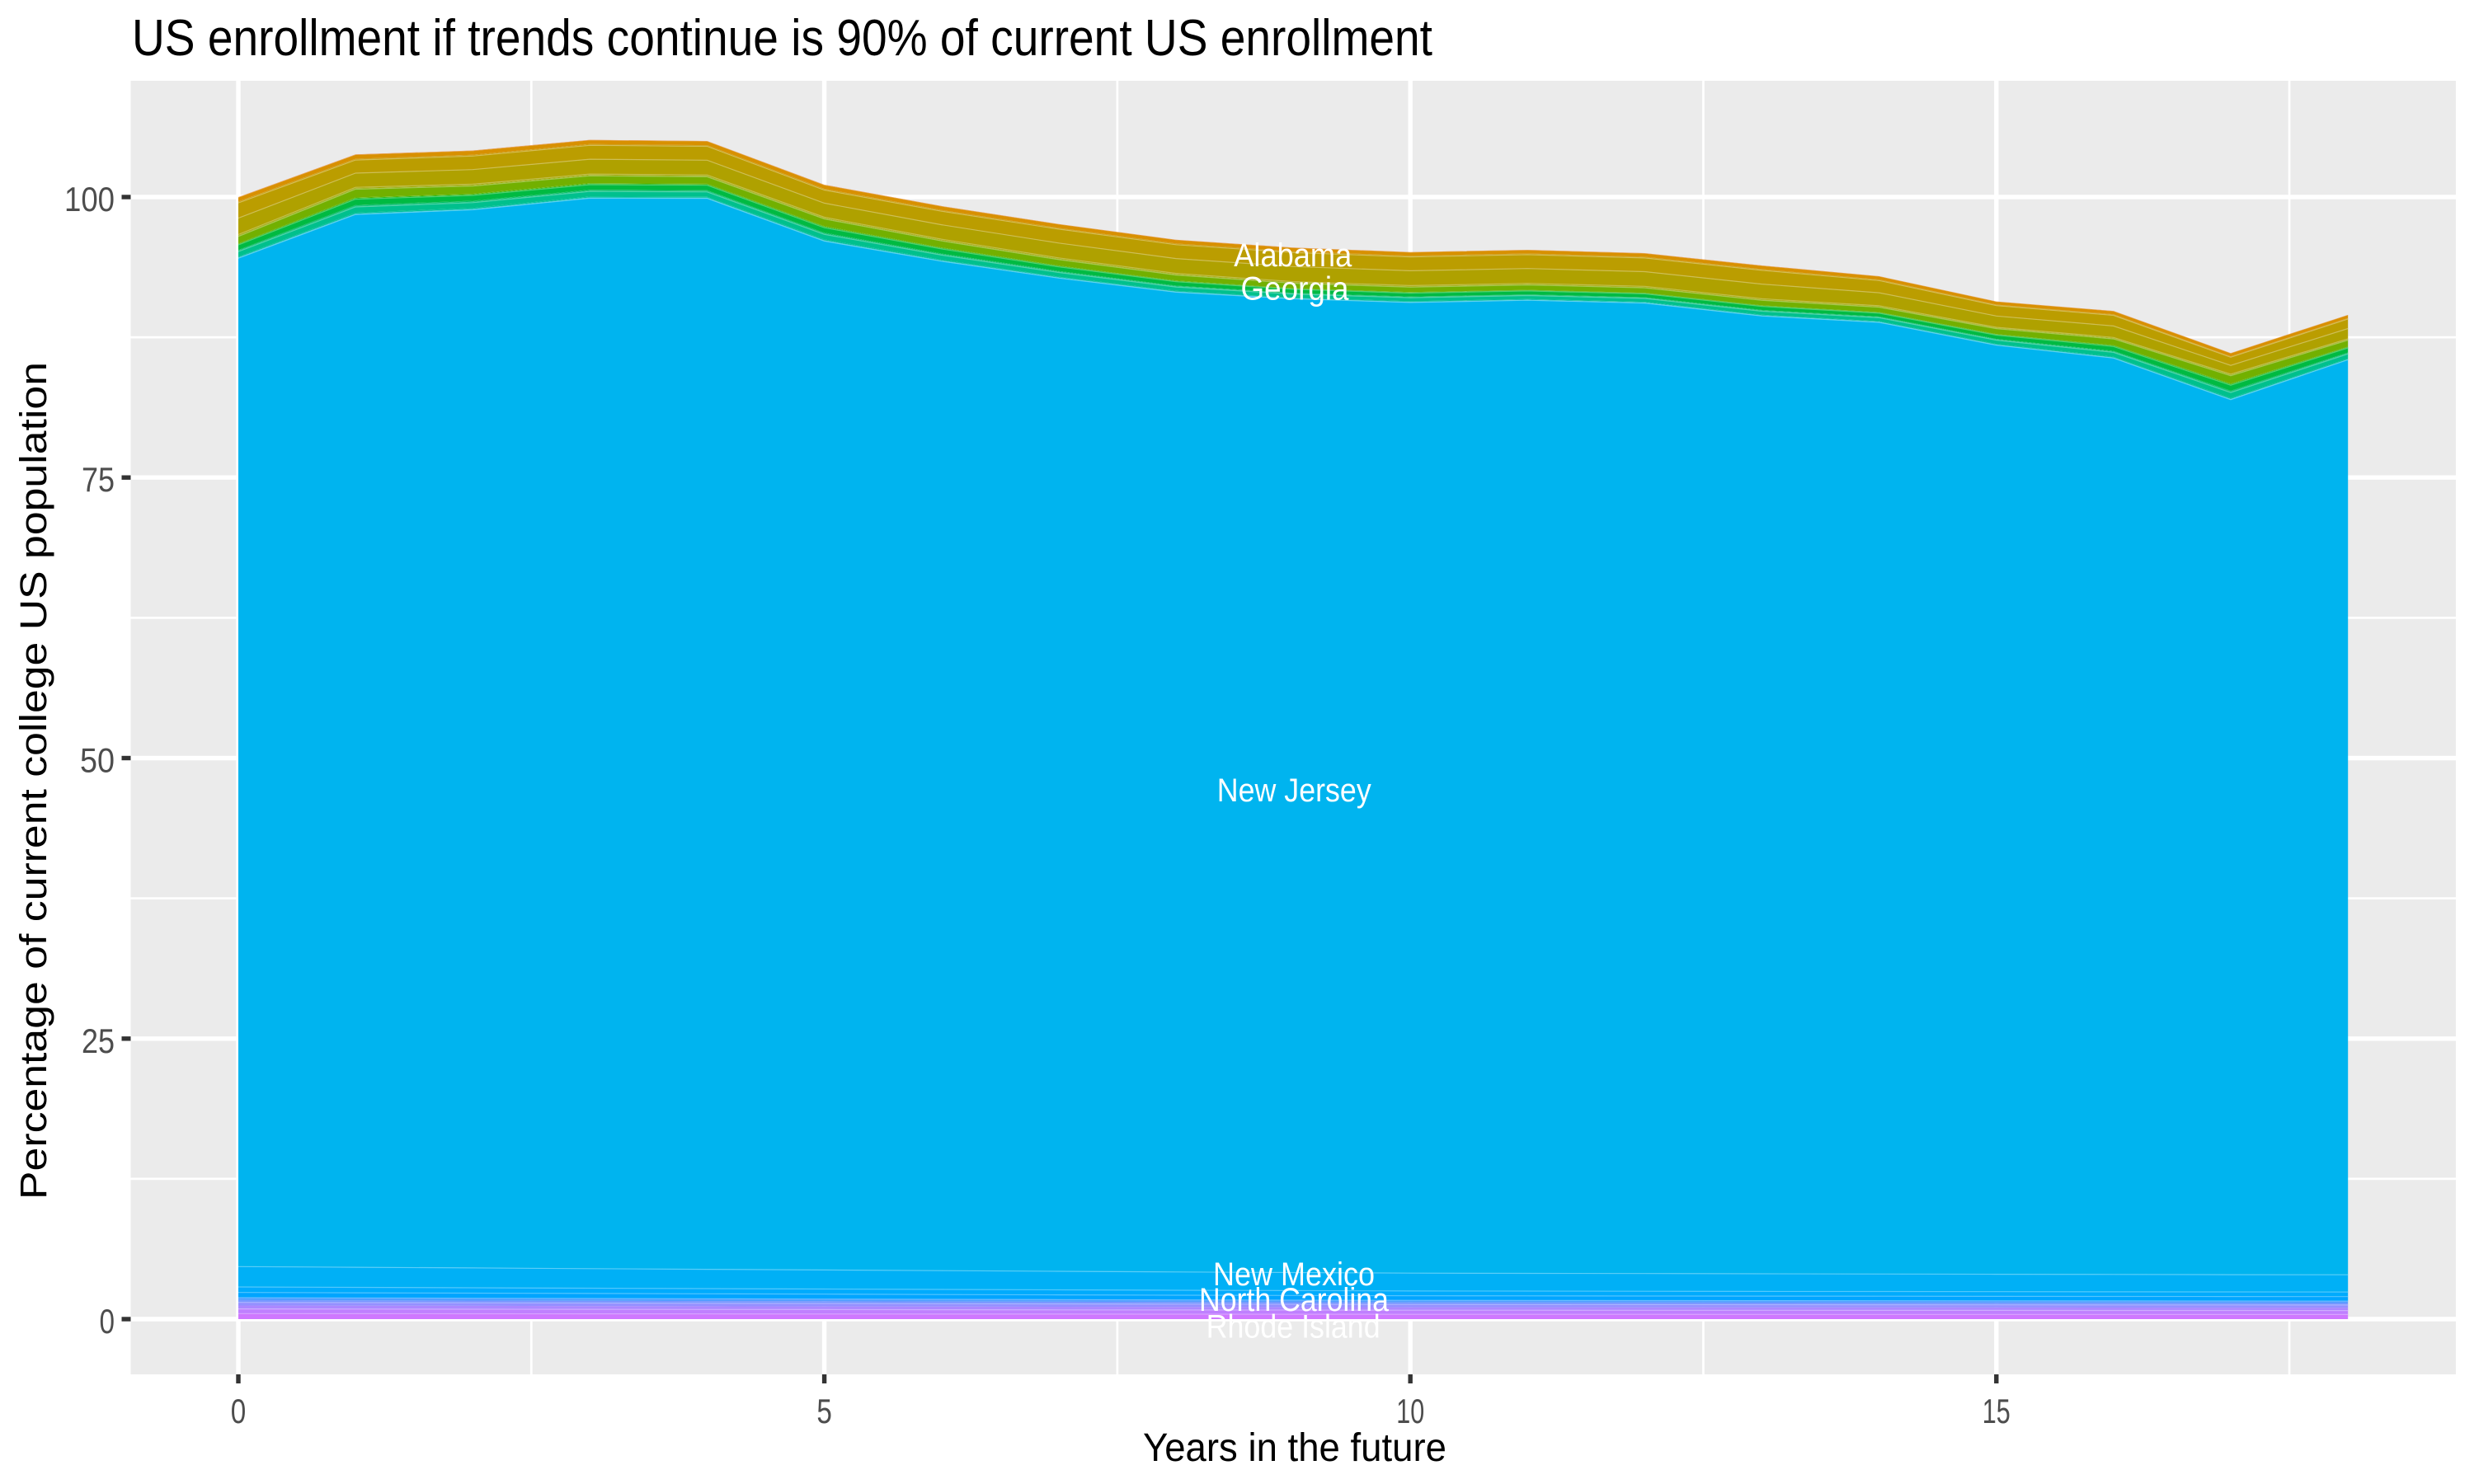 The width and height of the screenshot is (2474, 1484). Describe the element at coordinates (1410, 1411) in the screenshot. I see `svg-text: 10` at that location.